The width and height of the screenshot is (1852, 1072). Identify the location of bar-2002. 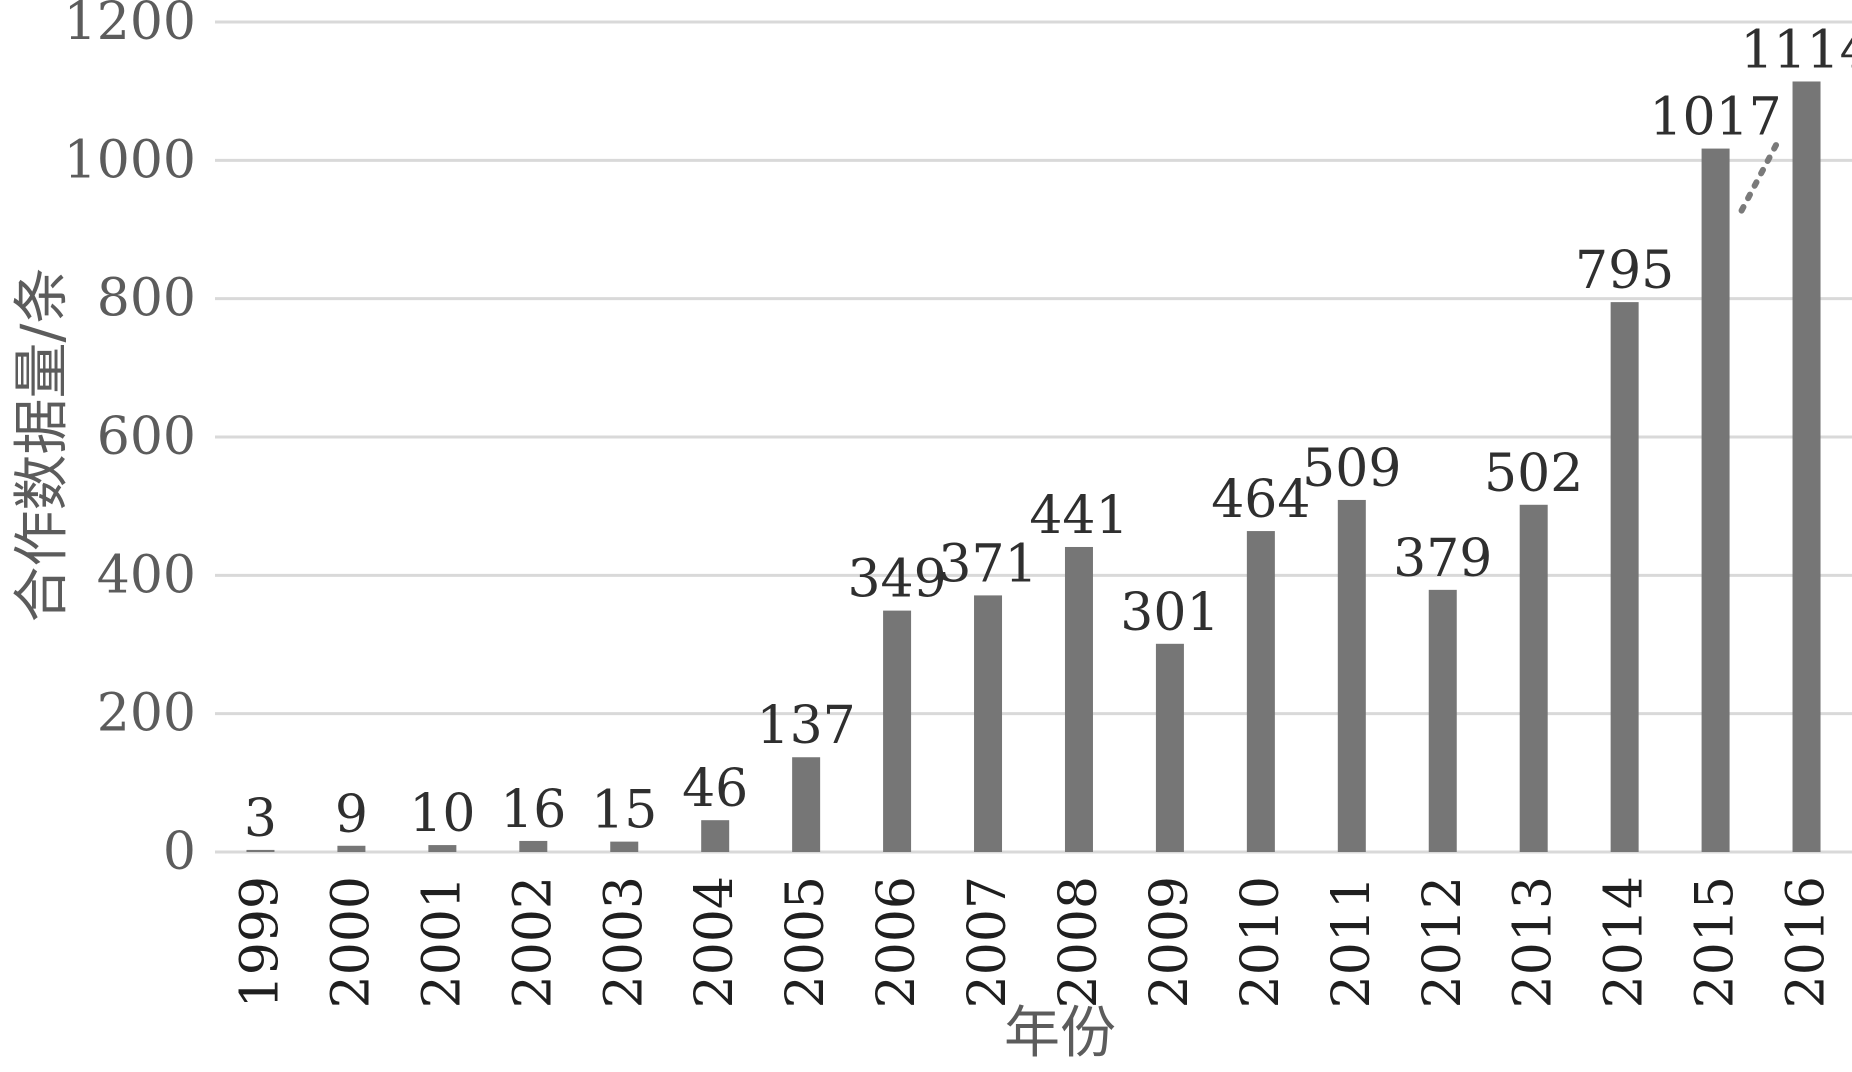
(533, 846).